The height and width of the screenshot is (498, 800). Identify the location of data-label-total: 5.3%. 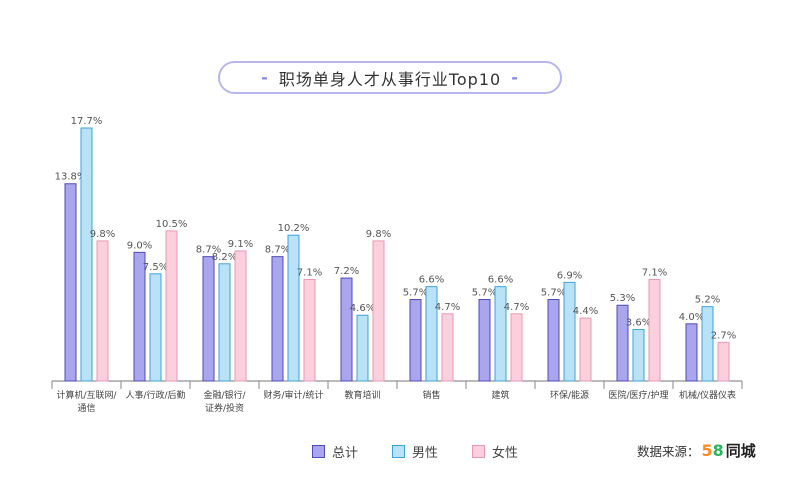
(622, 298).